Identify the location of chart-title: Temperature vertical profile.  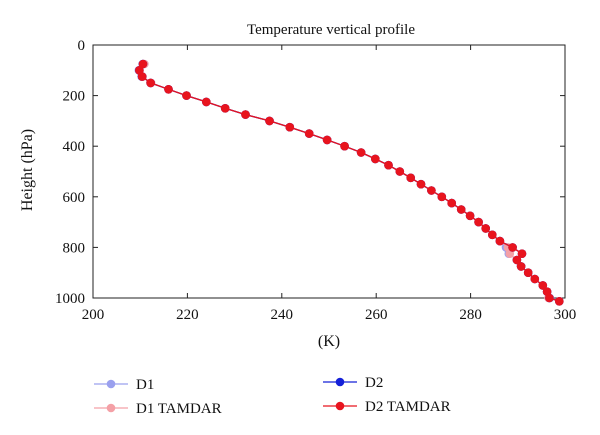
(331, 30).